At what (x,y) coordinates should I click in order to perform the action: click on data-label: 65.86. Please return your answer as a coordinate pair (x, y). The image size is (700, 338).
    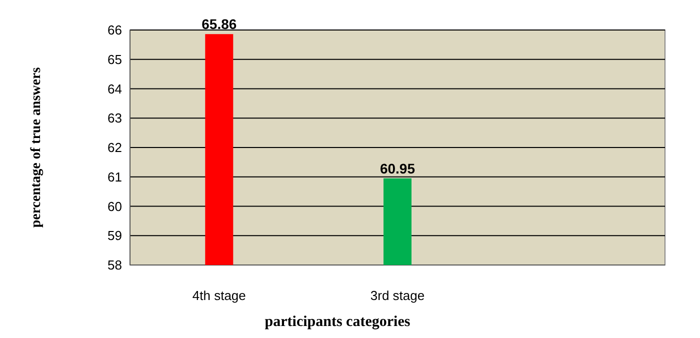
    Looking at the image, I should click on (219, 24).